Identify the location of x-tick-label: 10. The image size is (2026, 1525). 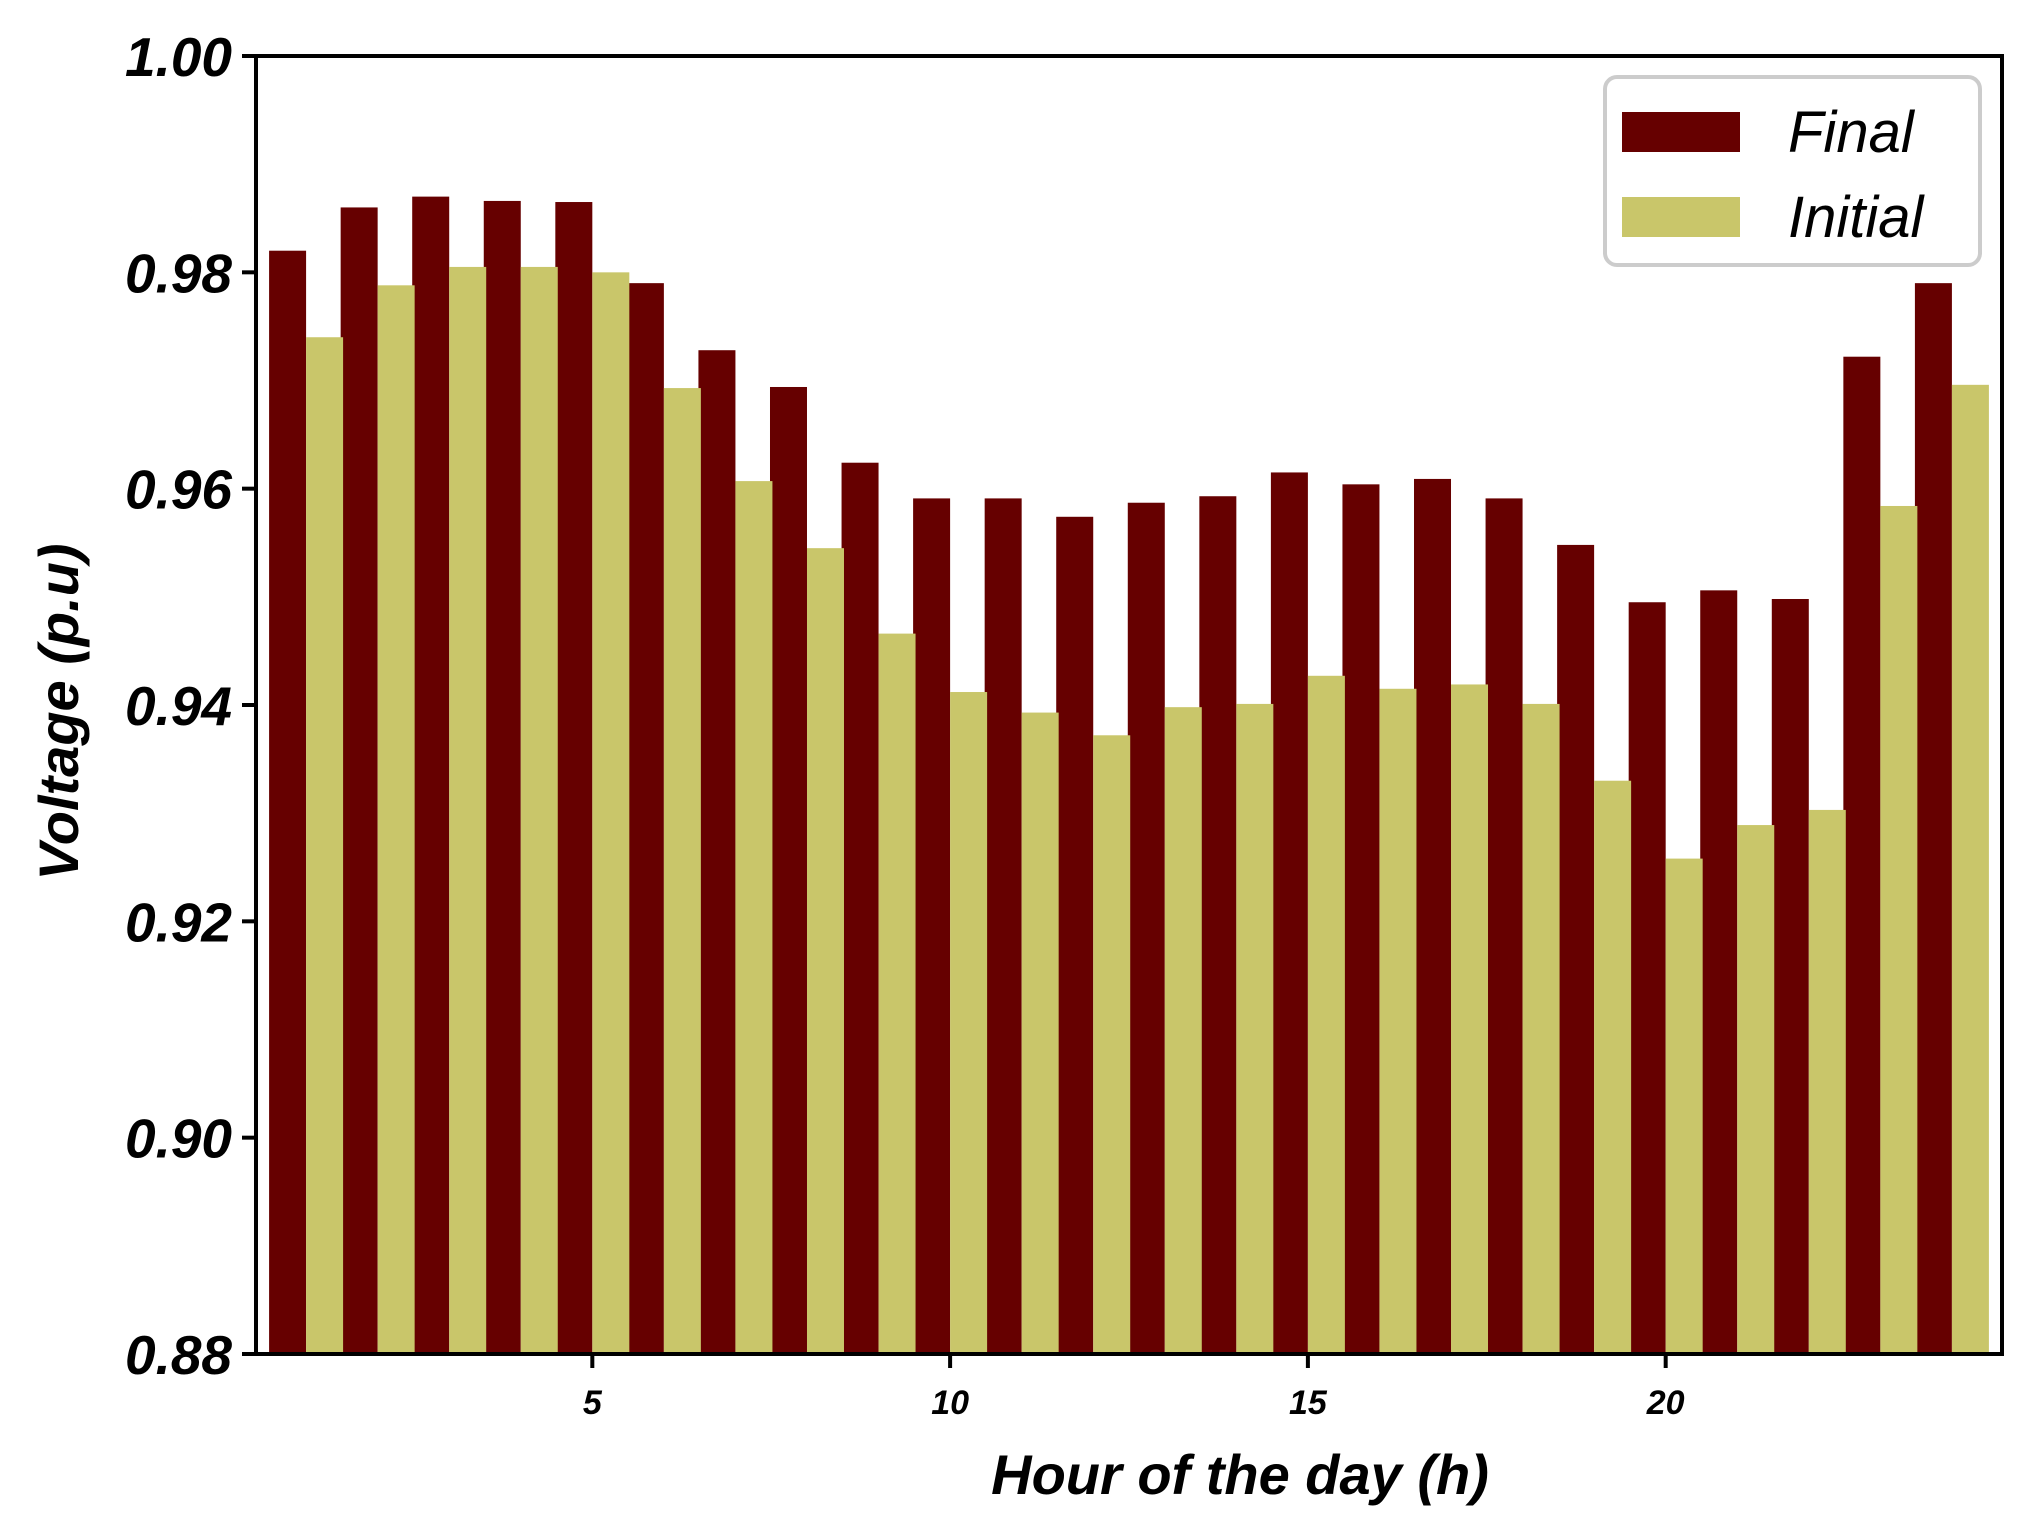
(950, 1403).